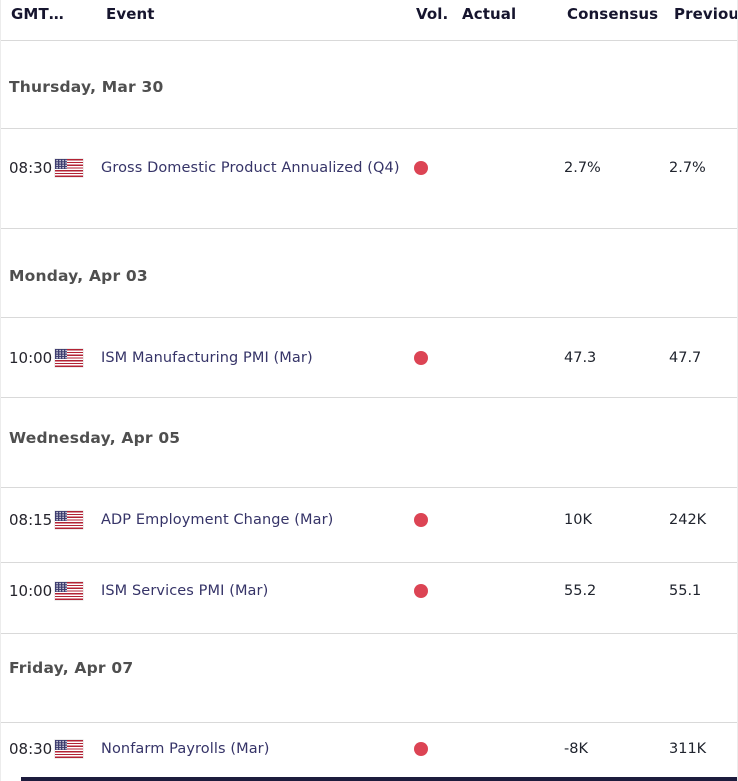 This screenshot has width=738, height=781. I want to click on date-label: Thursday, Mar 30, so click(86, 87).